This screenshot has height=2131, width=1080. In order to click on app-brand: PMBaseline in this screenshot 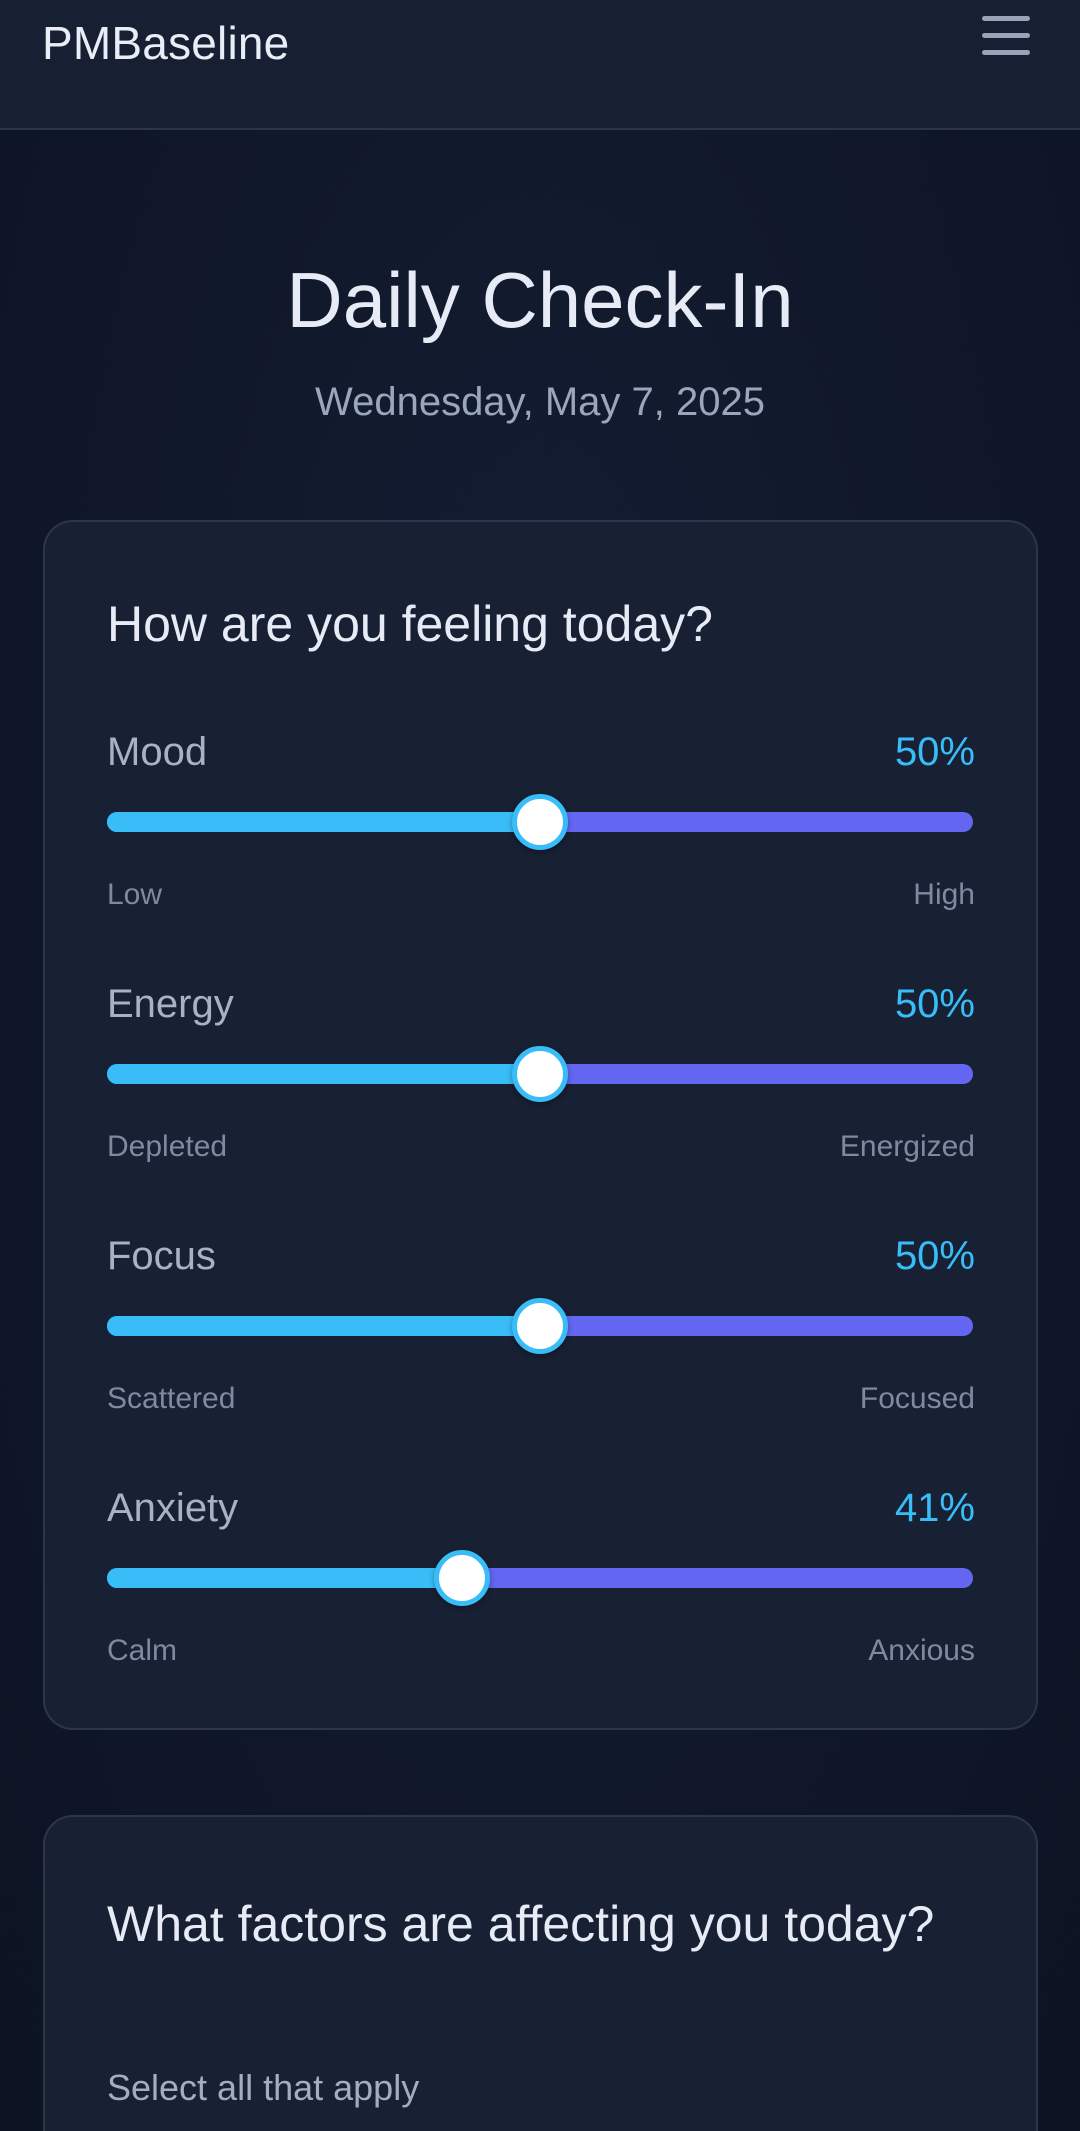, I will do `click(166, 43)`.